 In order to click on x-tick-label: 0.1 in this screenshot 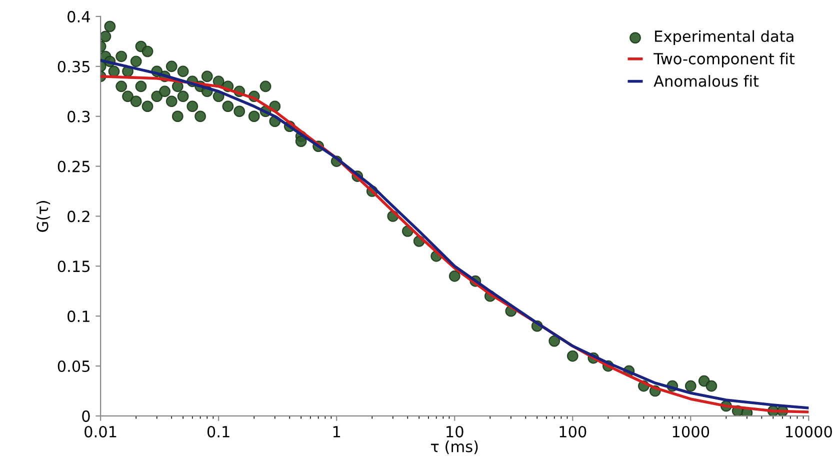, I will do `click(218, 432)`.